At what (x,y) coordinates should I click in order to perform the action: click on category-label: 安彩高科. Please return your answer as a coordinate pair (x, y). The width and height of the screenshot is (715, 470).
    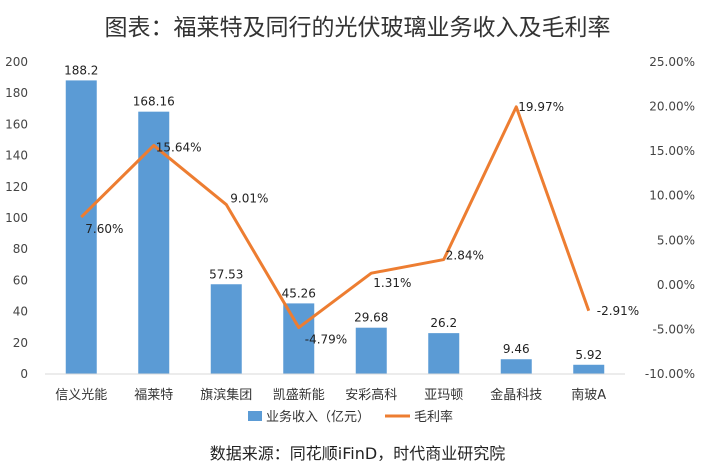
    Looking at the image, I should click on (371, 395).